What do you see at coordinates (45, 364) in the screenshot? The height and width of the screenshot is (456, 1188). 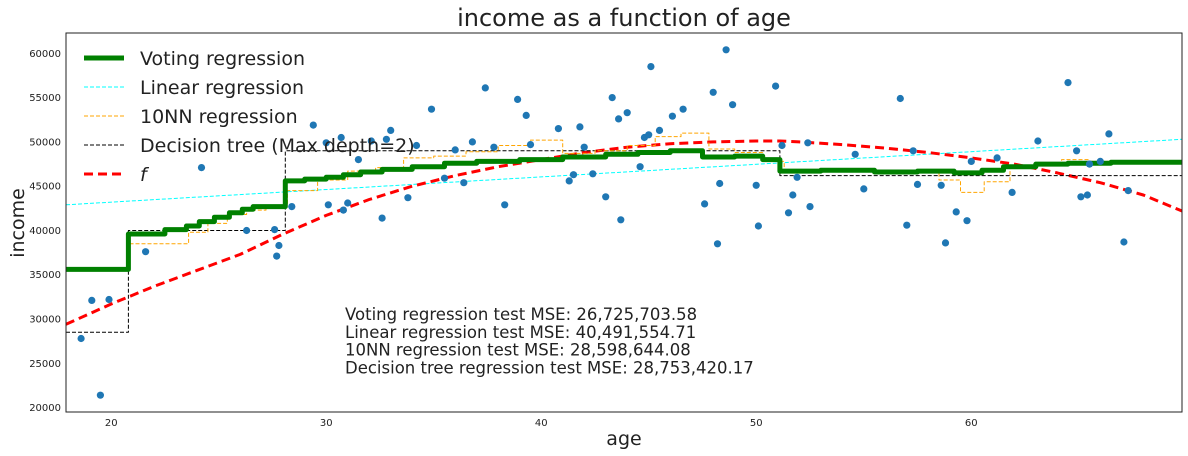 I see `y-tick-label: 25000` at bounding box center [45, 364].